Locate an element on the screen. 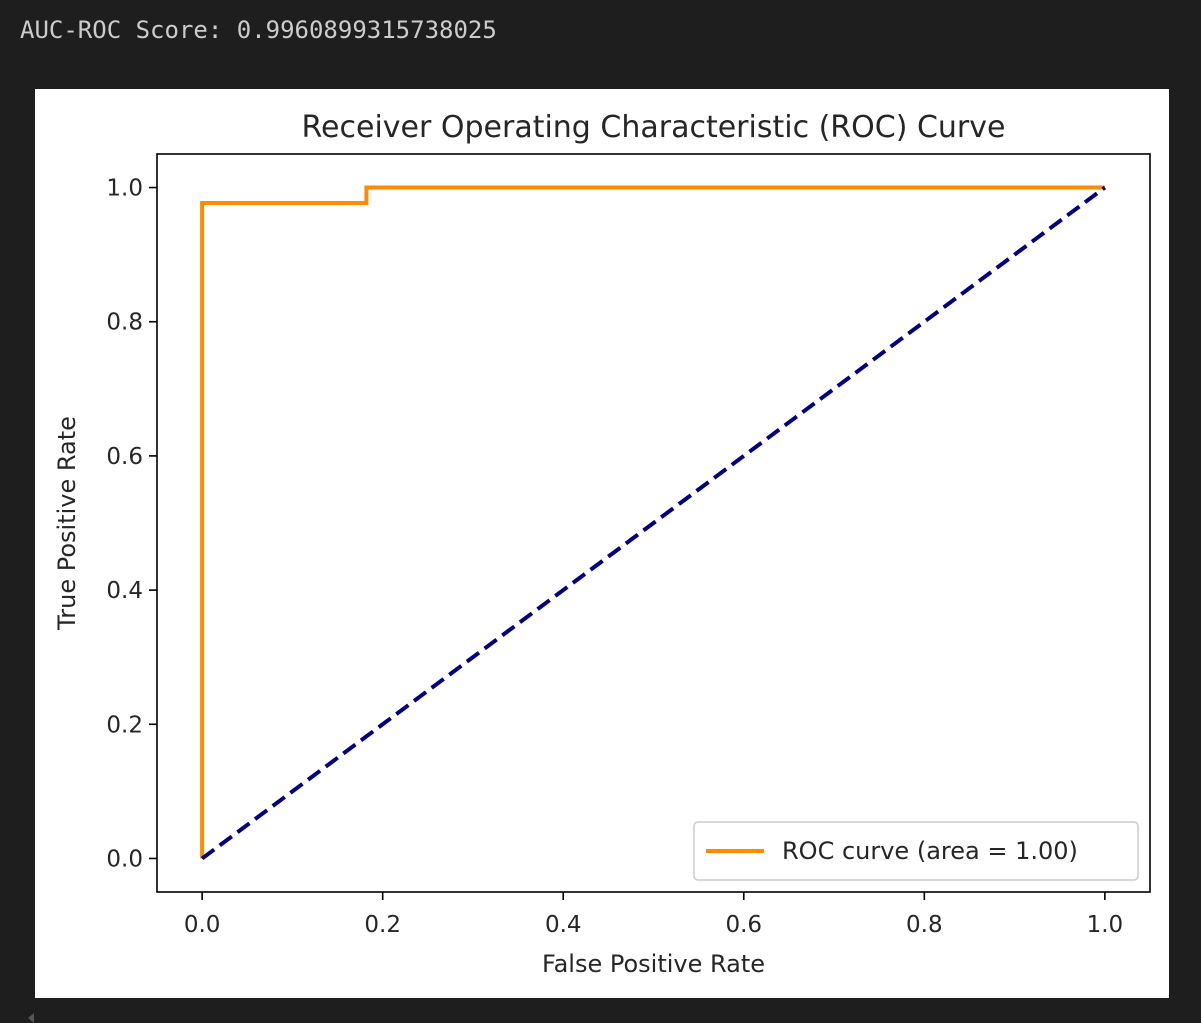 The image size is (1201, 1023). x-tick-label: 0.6 is located at coordinates (743, 925).